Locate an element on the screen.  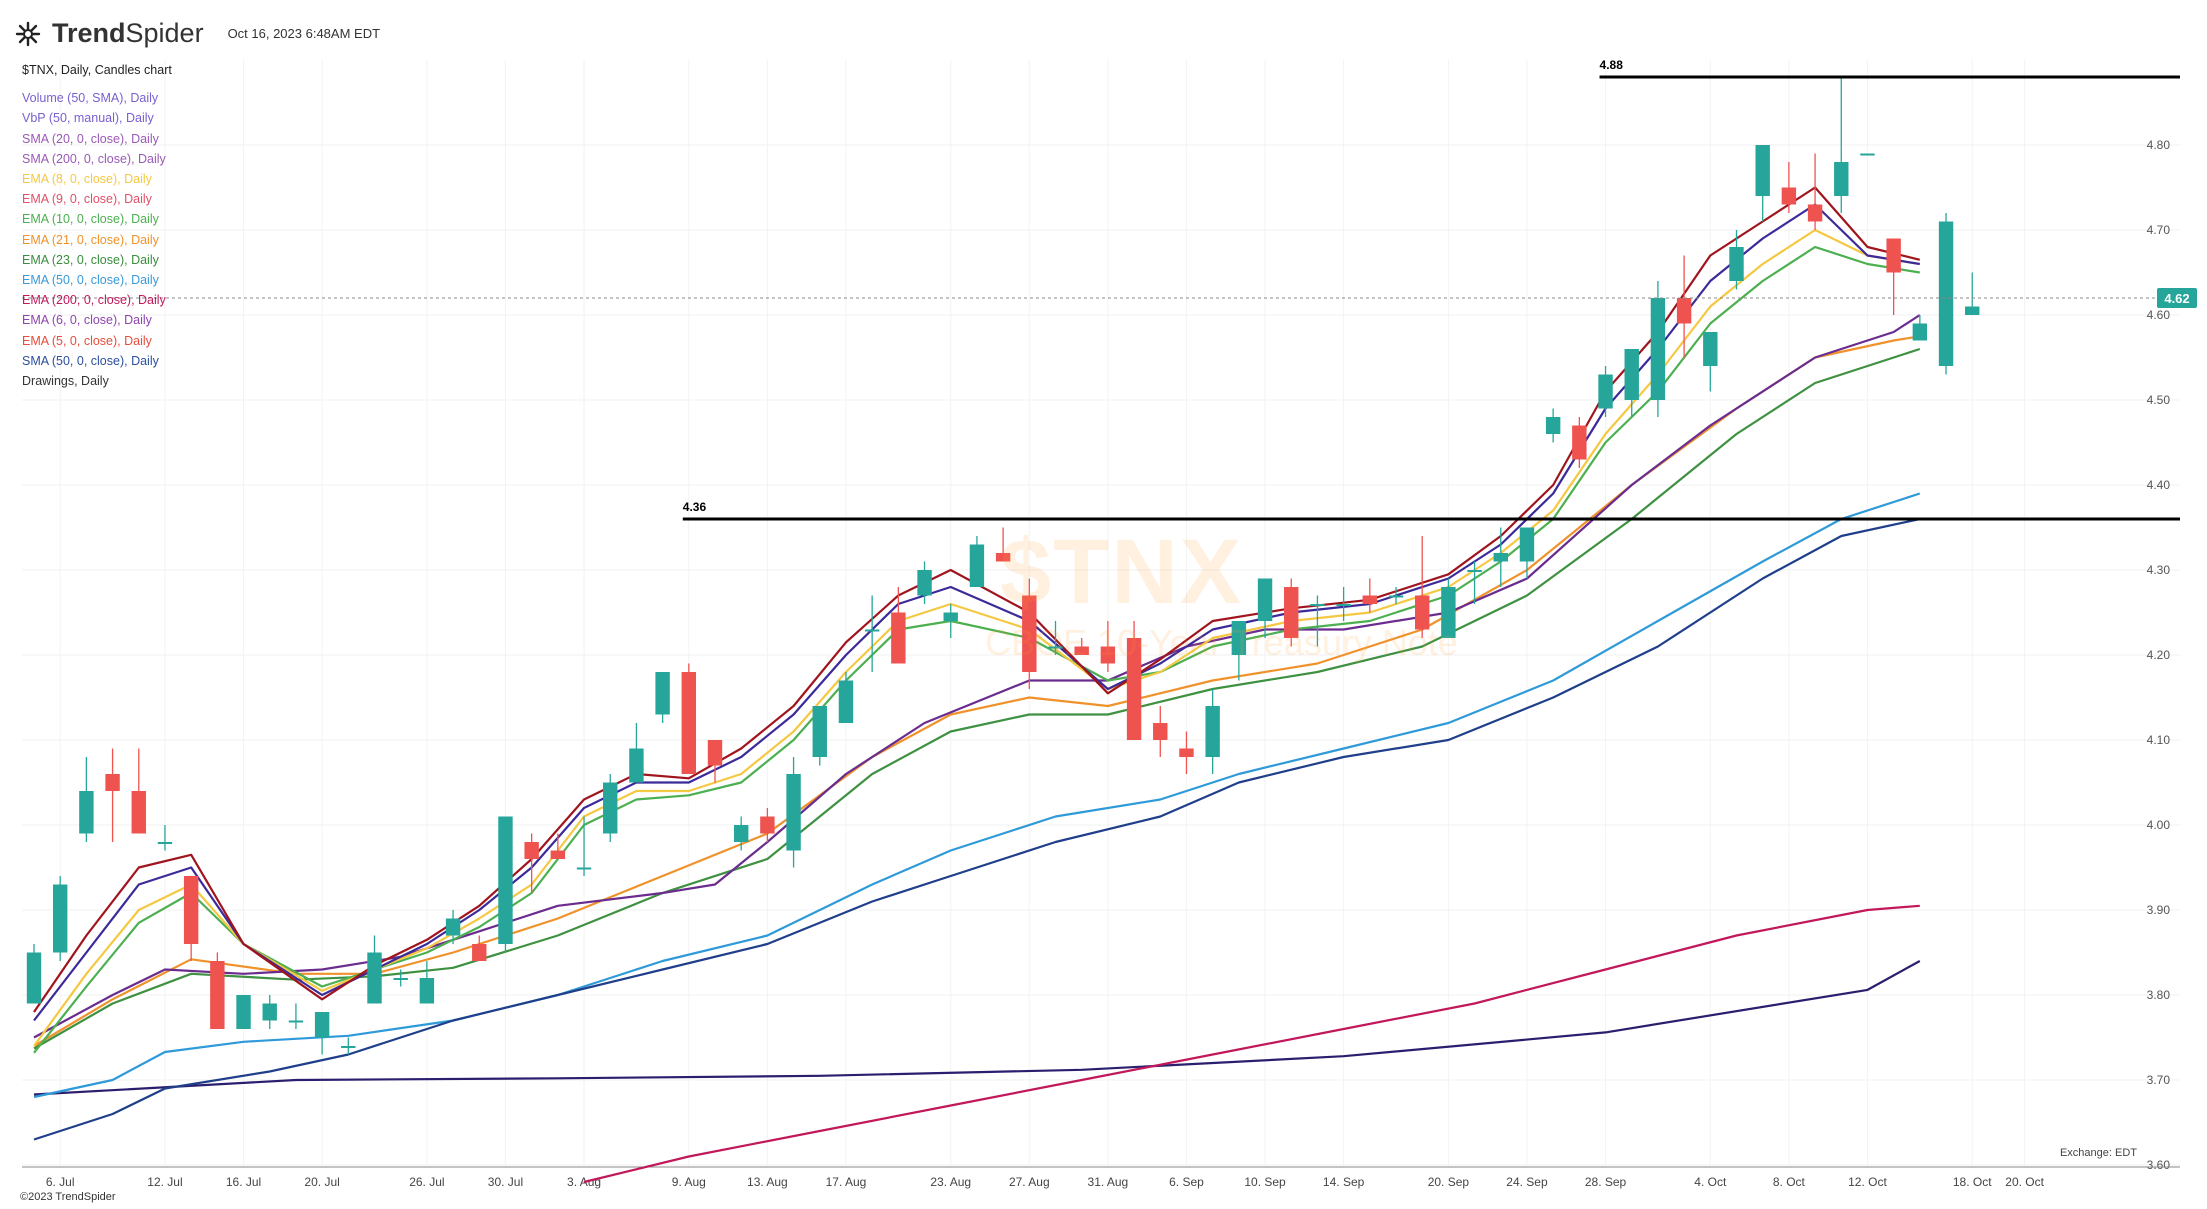
legend-item: EMA (200, 0, close), Daily is located at coordinates (94, 300).